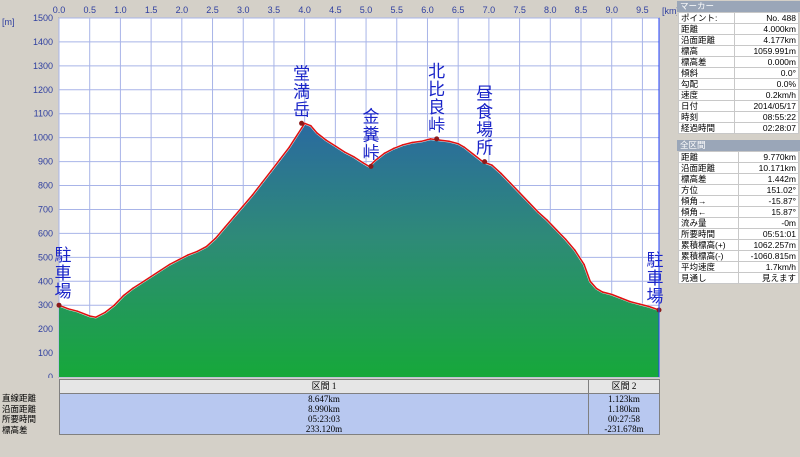  What do you see at coordinates (301, 92) in the screenshot?
I see `annotation-label: 堂満岳` at bounding box center [301, 92].